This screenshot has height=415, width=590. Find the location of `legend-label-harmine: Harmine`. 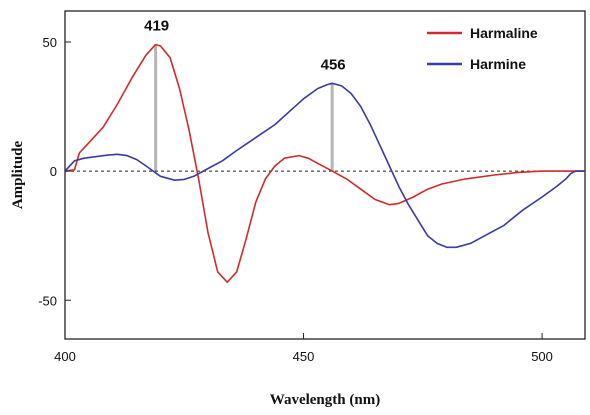

legend-label-harmine: Harmine is located at coordinates (498, 64).